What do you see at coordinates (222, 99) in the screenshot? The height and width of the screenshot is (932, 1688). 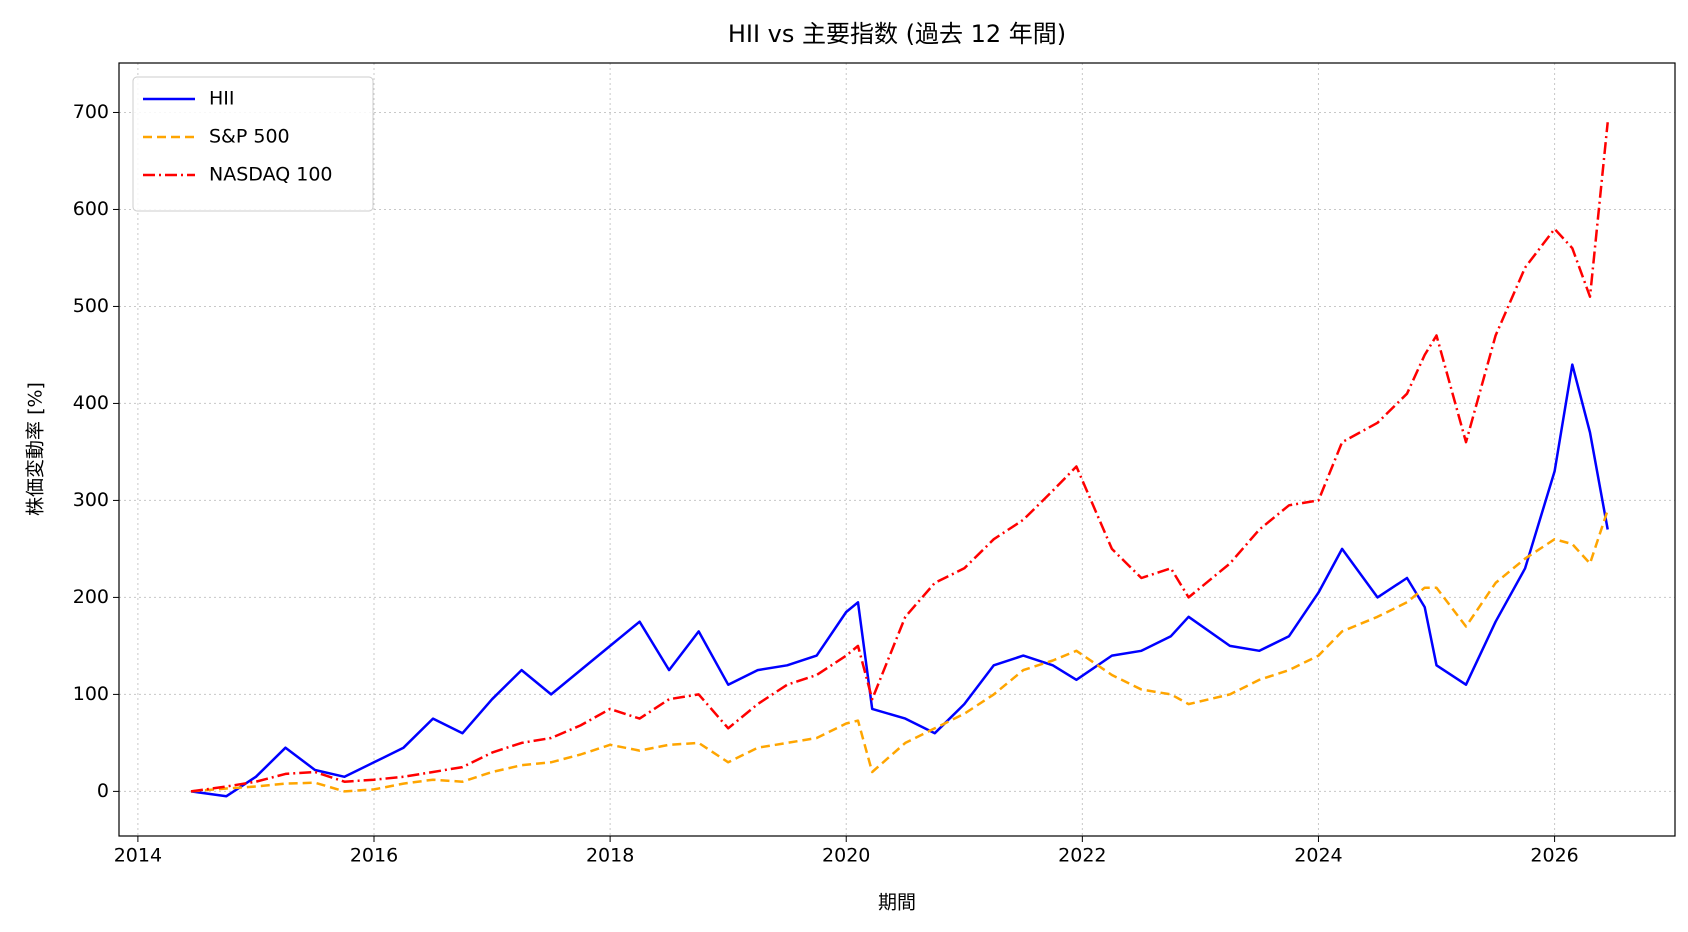 I see `legend-label: HII` at bounding box center [222, 99].